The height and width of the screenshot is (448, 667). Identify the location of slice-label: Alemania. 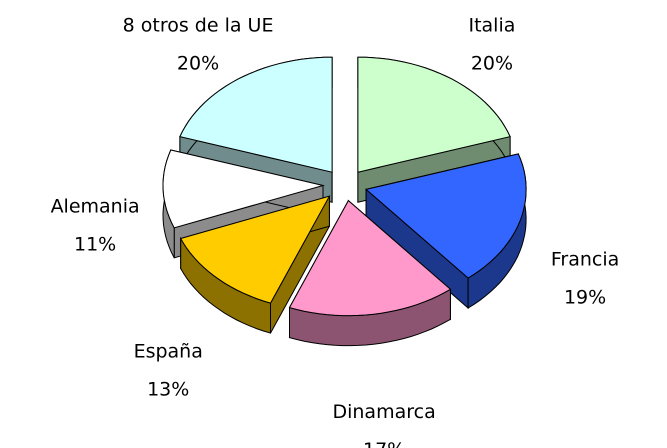
(95, 206).